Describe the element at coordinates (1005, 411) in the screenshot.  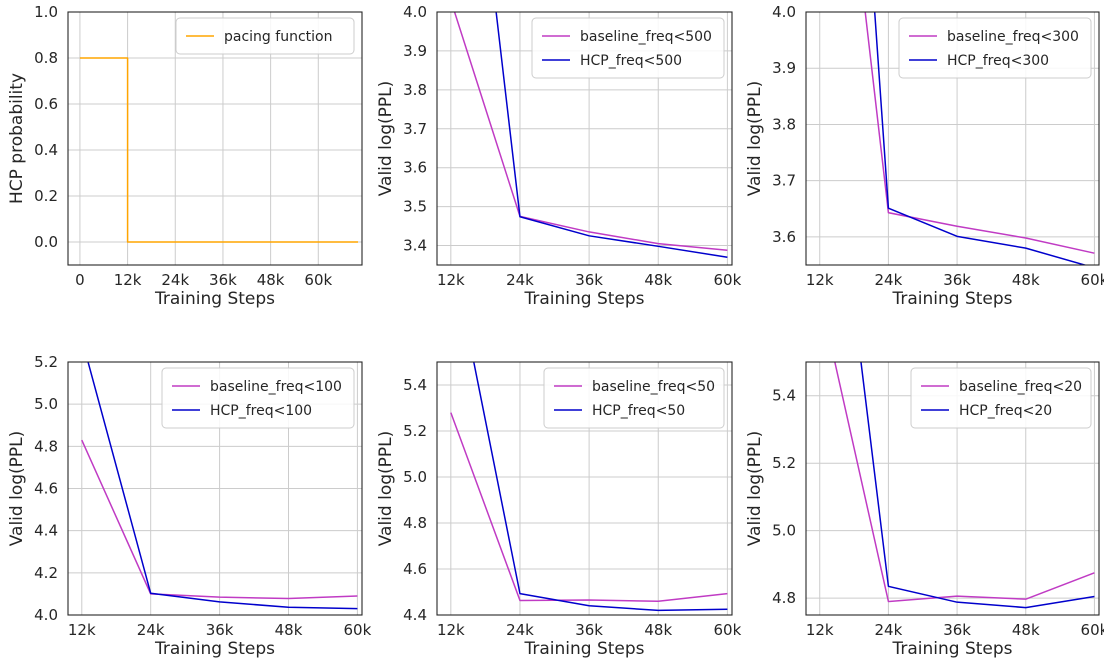
I see `legend-label: HCP_freq<20` at that location.